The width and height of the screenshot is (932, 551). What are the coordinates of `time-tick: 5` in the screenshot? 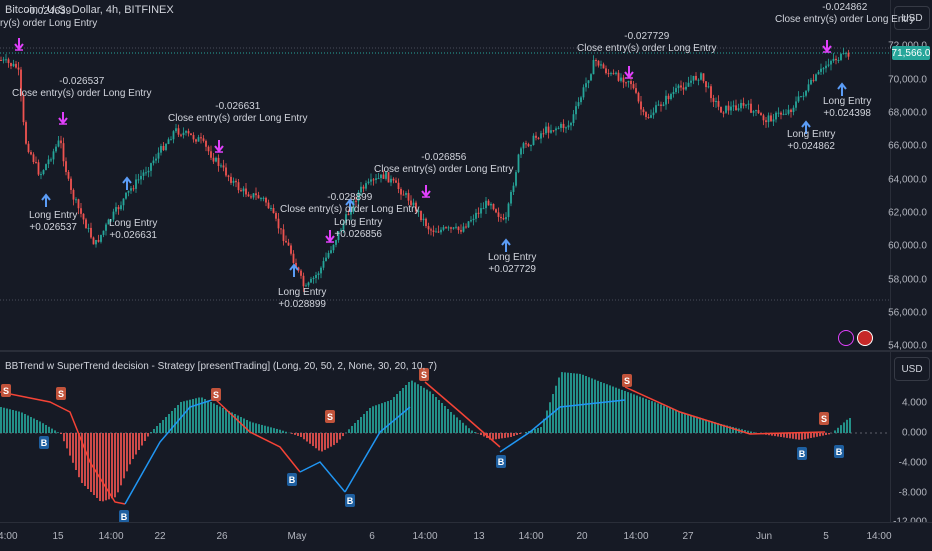 It's located at (826, 536).